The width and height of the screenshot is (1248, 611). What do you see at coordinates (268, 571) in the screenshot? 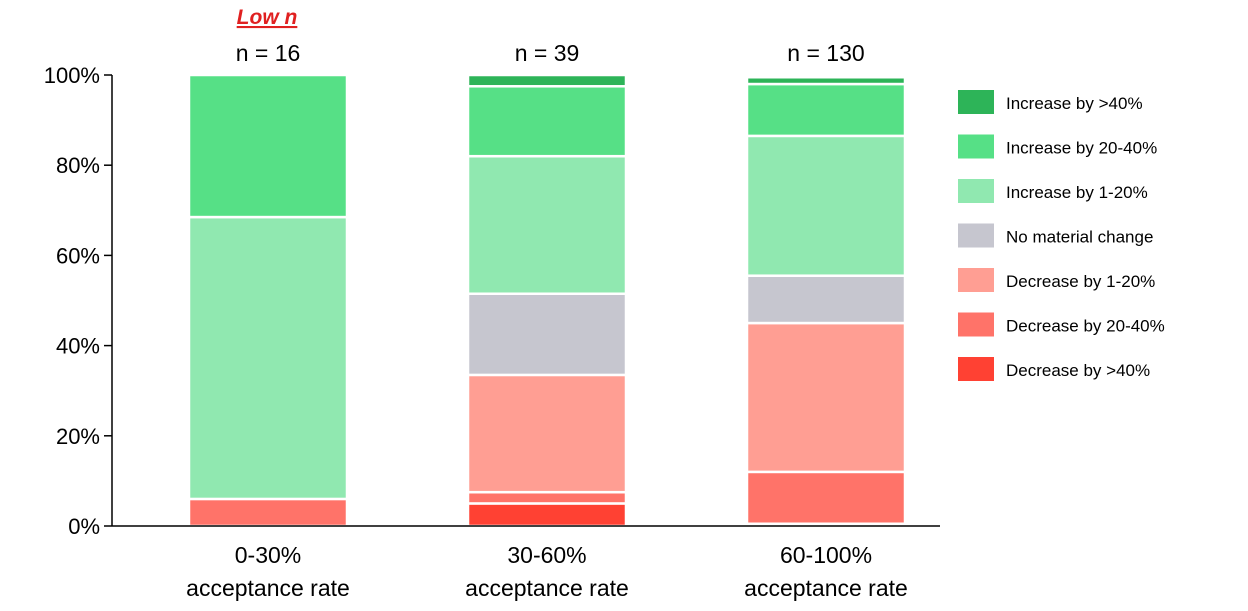
I see `x-category-label: 0-30% acceptance rate` at bounding box center [268, 571].